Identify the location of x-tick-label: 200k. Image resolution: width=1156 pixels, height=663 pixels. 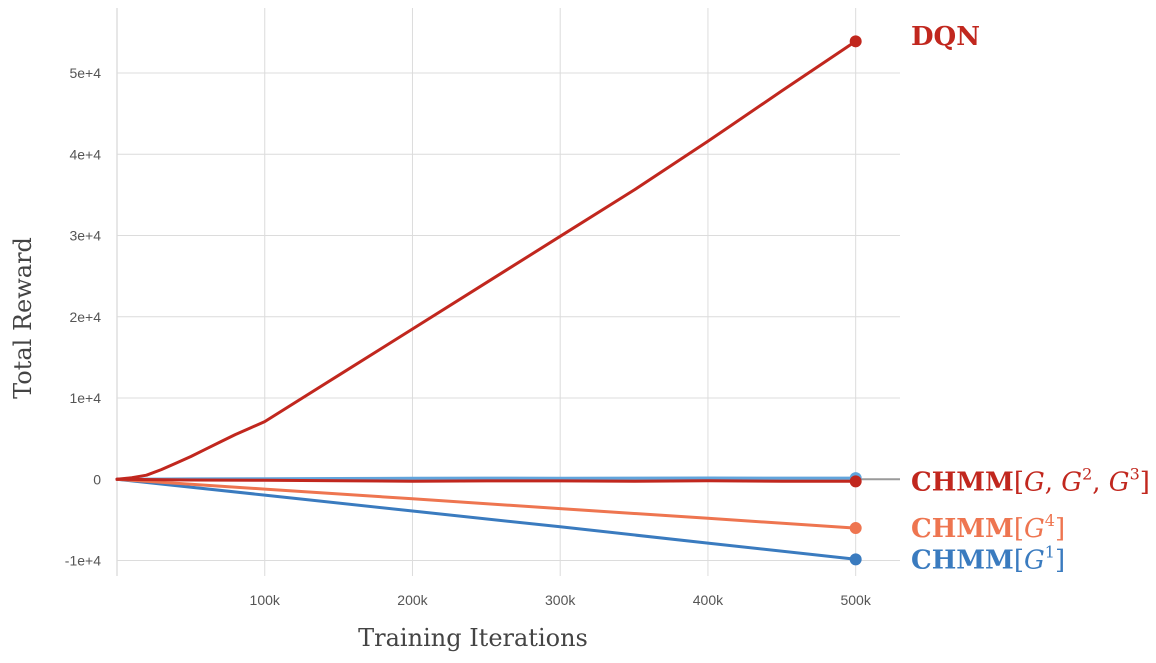
(412, 600).